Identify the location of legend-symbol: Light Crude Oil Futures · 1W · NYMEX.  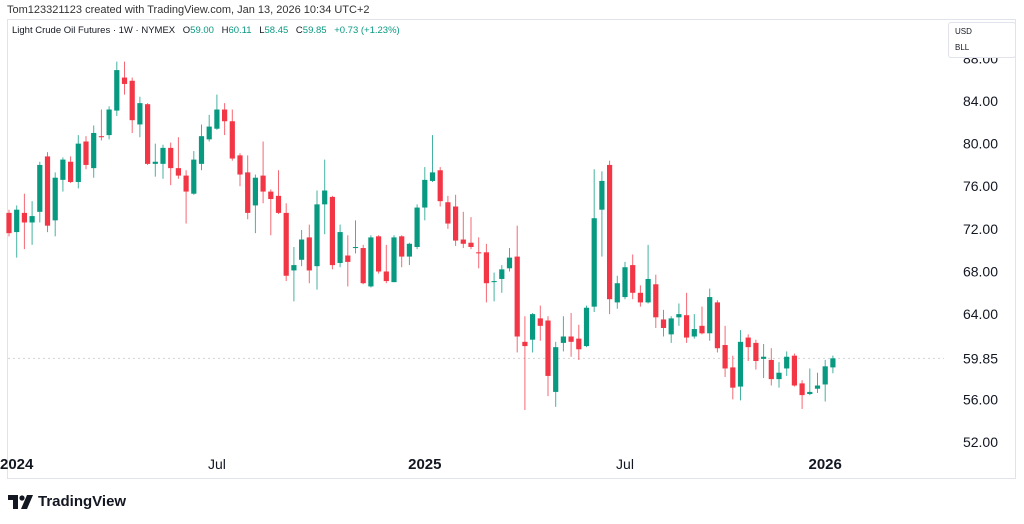
(94, 30).